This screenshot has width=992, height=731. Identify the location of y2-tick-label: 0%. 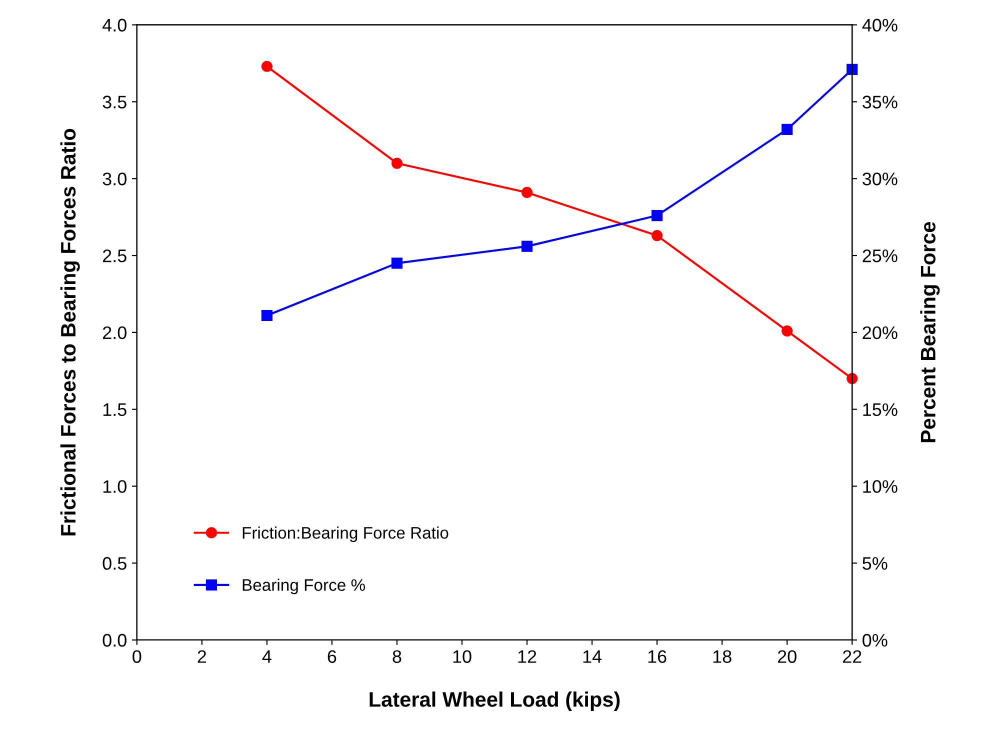
(875, 640).